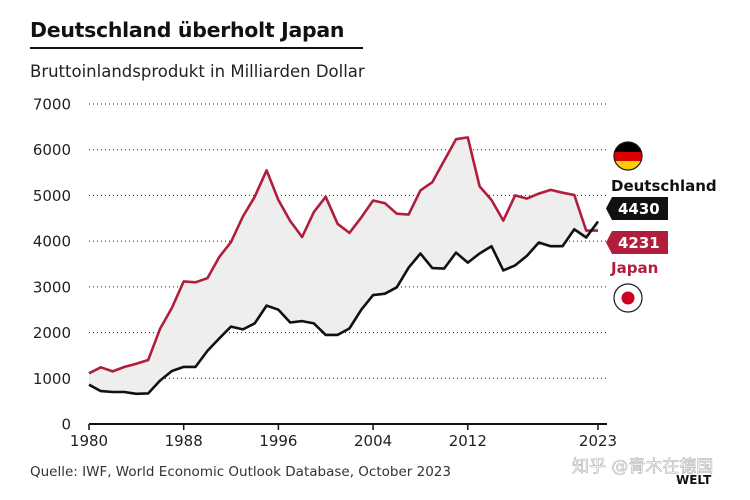  I want to click on watermark-text: 知乎 @青木在德国, so click(642, 467).